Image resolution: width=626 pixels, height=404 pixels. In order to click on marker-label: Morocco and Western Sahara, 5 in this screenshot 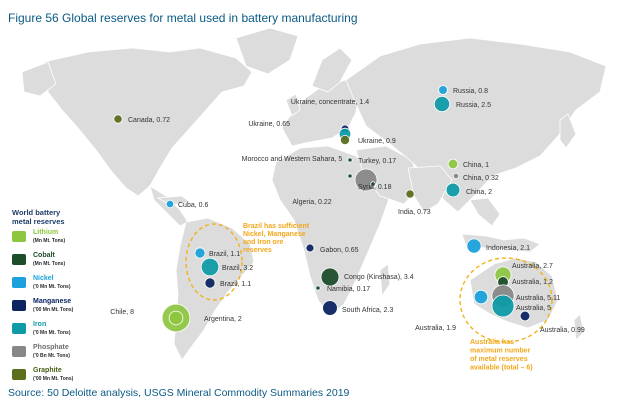, I will do `click(292, 159)`.